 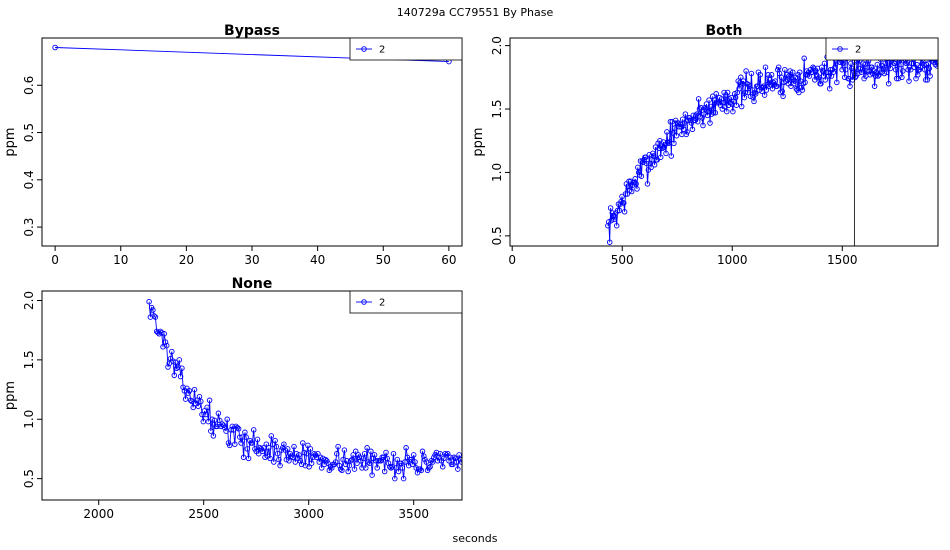 I want to click on x-tick-label: 10, so click(x=120, y=260).